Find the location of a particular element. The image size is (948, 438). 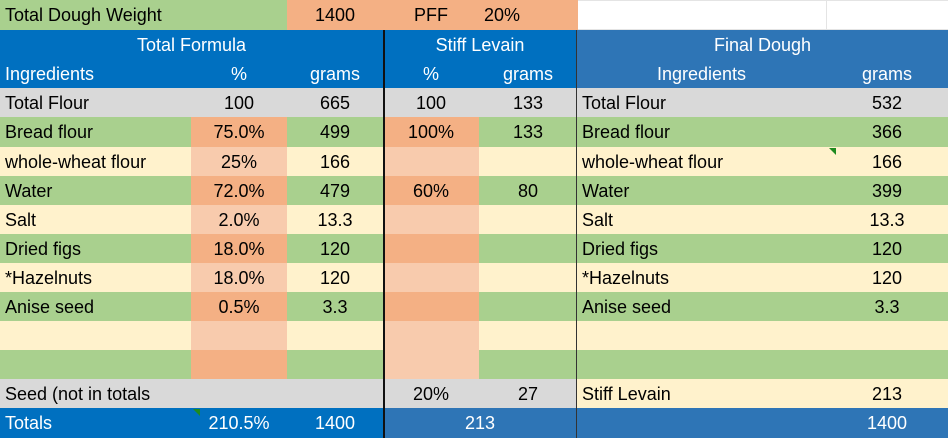

percent-cell: 25% is located at coordinates (239, 161).